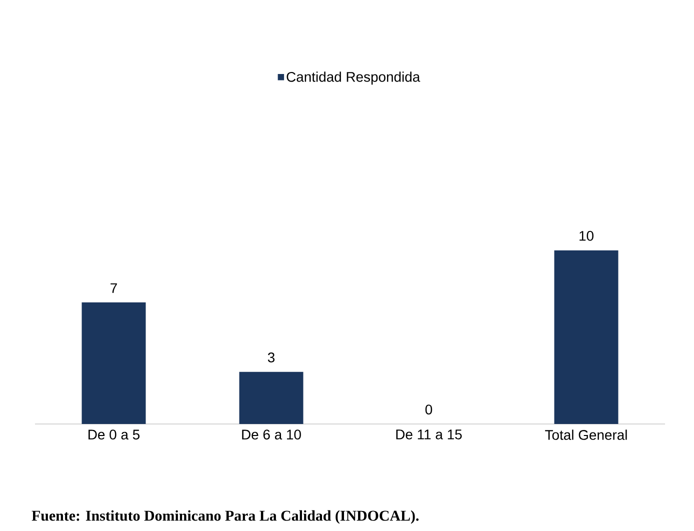 This screenshot has width=694, height=531. Describe the element at coordinates (113, 288) in the screenshot. I see `data-label: 7` at that location.